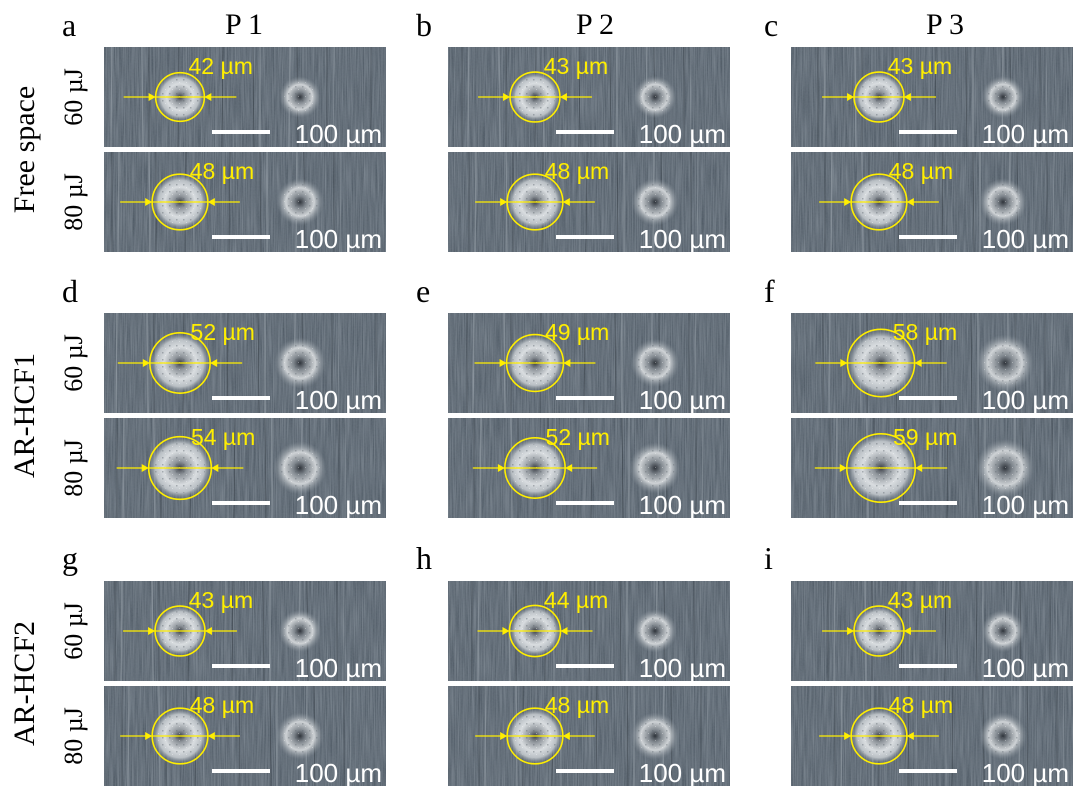 The image size is (1080, 790). I want to click on diameter-label: 58 µm, so click(925, 332).